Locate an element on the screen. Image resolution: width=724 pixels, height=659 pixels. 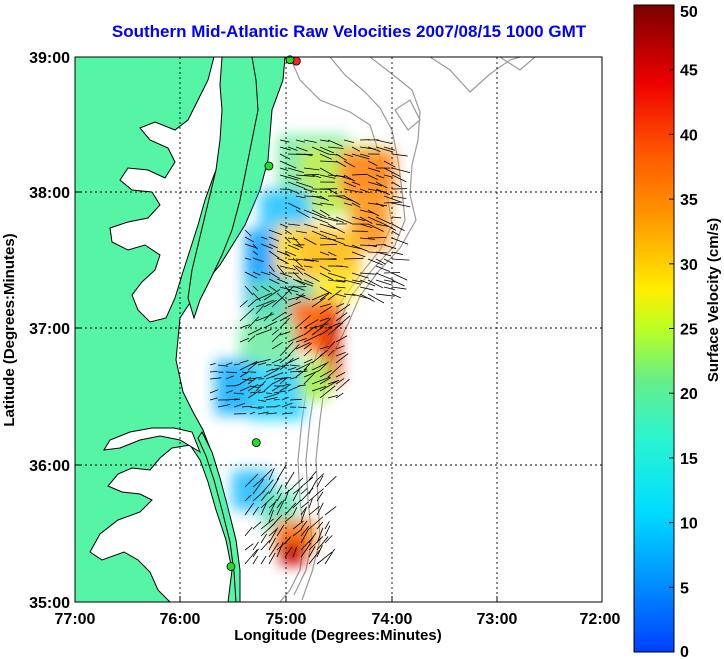
colorbar is located at coordinates (654, 328).